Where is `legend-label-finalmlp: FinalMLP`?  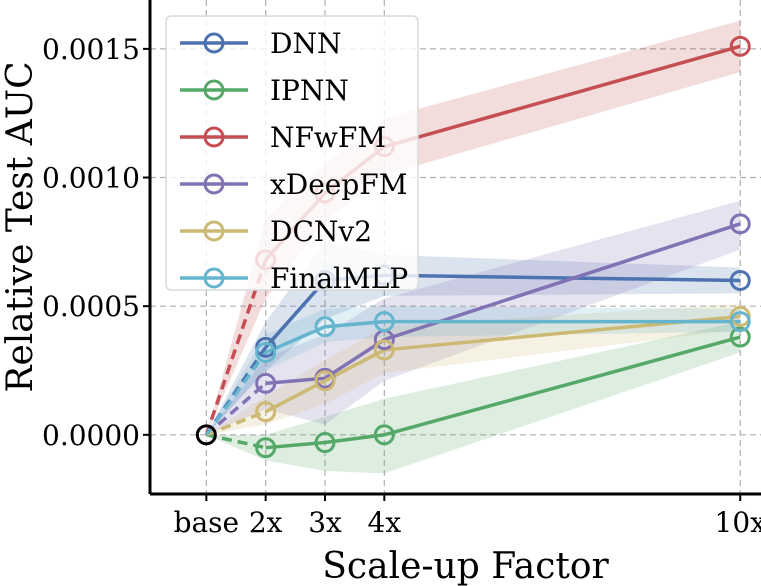
legend-label-finalmlp: FinalMLP is located at coordinates (339, 278).